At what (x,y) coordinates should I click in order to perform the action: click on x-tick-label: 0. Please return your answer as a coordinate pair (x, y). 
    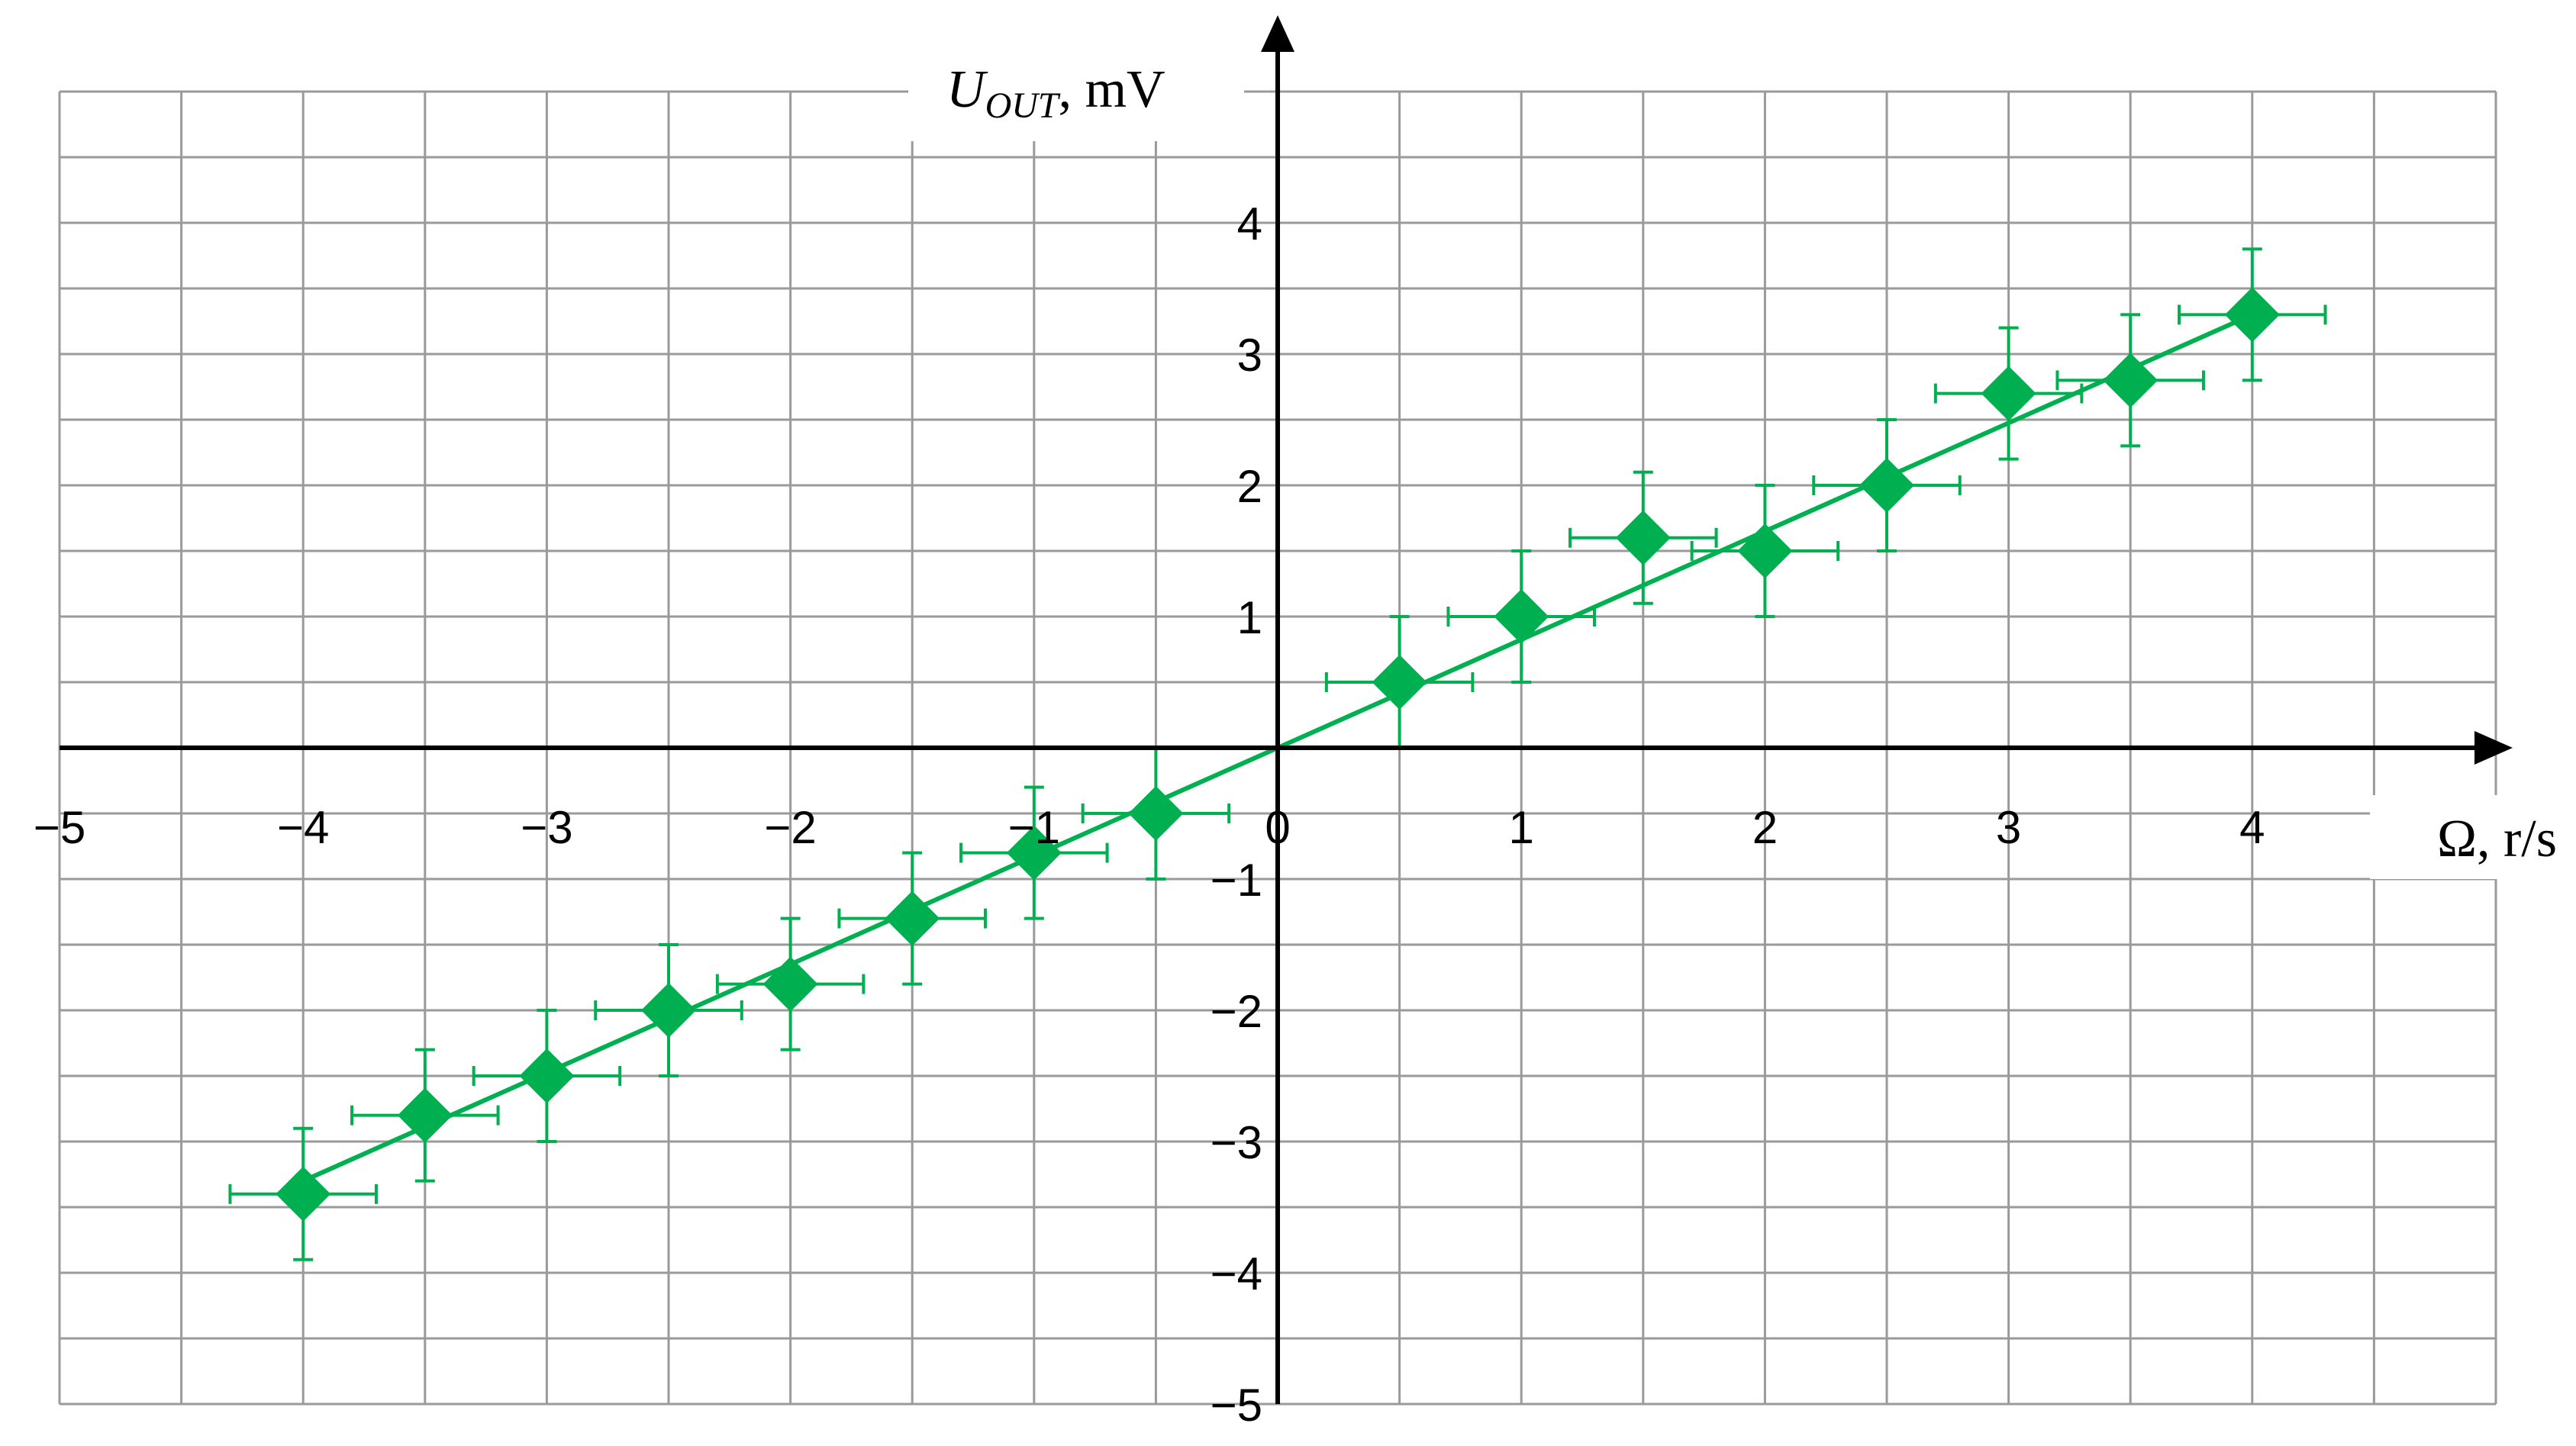
    Looking at the image, I should click on (1278, 827).